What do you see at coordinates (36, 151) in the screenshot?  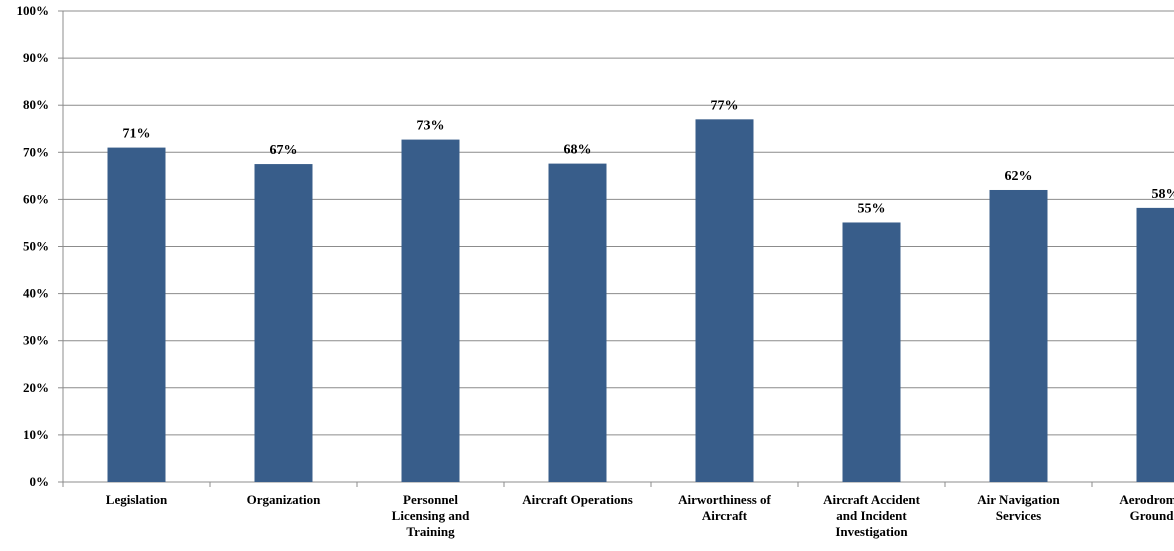 I see `y-tick-label: 70%` at bounding box center [36, 151].